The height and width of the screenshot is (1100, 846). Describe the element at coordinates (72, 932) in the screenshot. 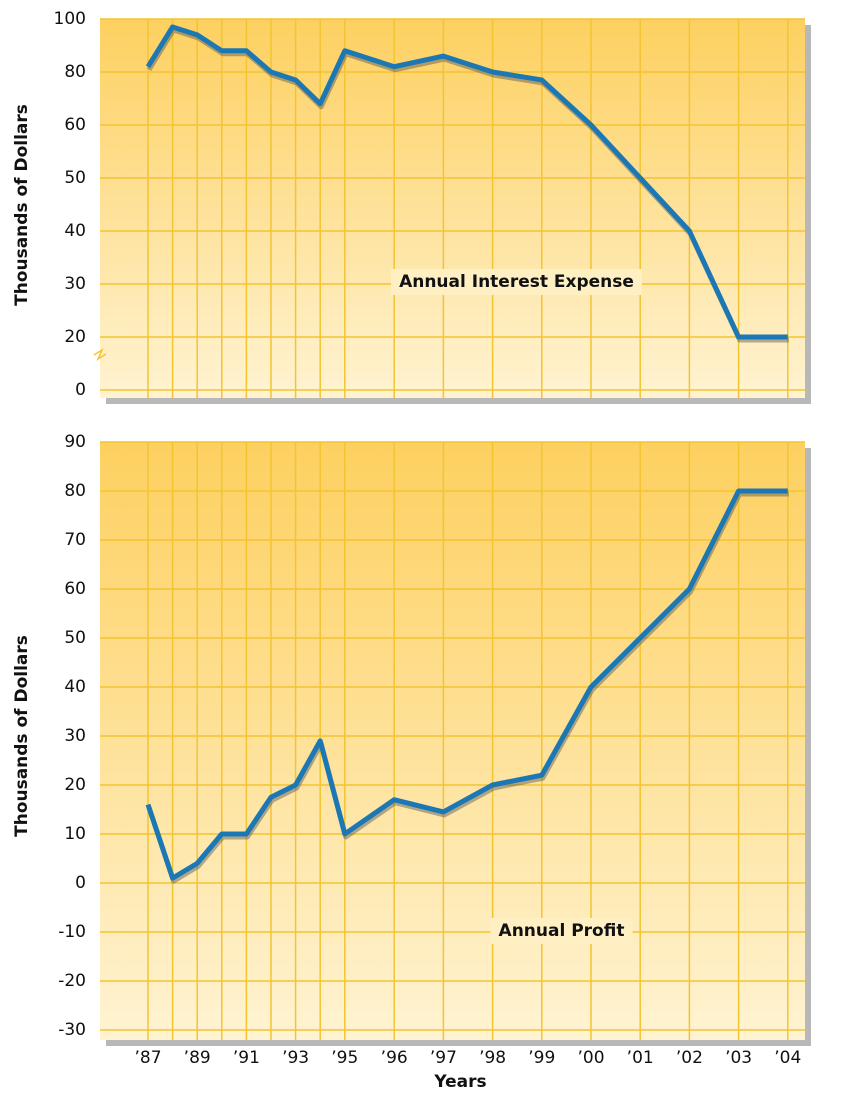

I see `y-tick-label: -10` at that location.